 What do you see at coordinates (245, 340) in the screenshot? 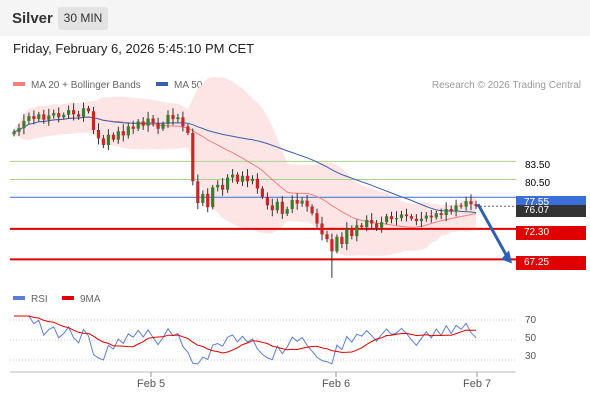
I see `rsi-line` at bounding box center [245, 340].